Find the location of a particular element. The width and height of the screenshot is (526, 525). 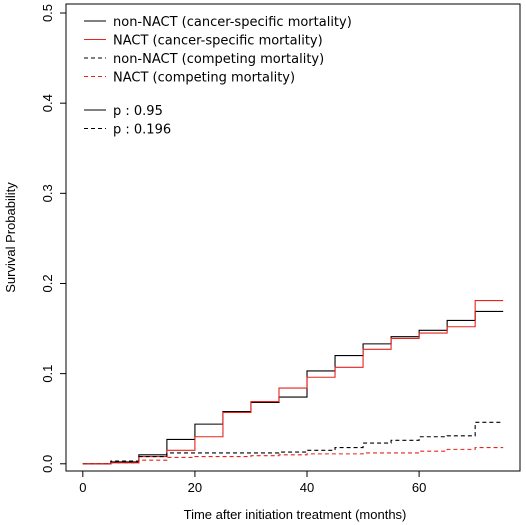

p-value-label: p : 0.95 is located at coordinates (138, 111).